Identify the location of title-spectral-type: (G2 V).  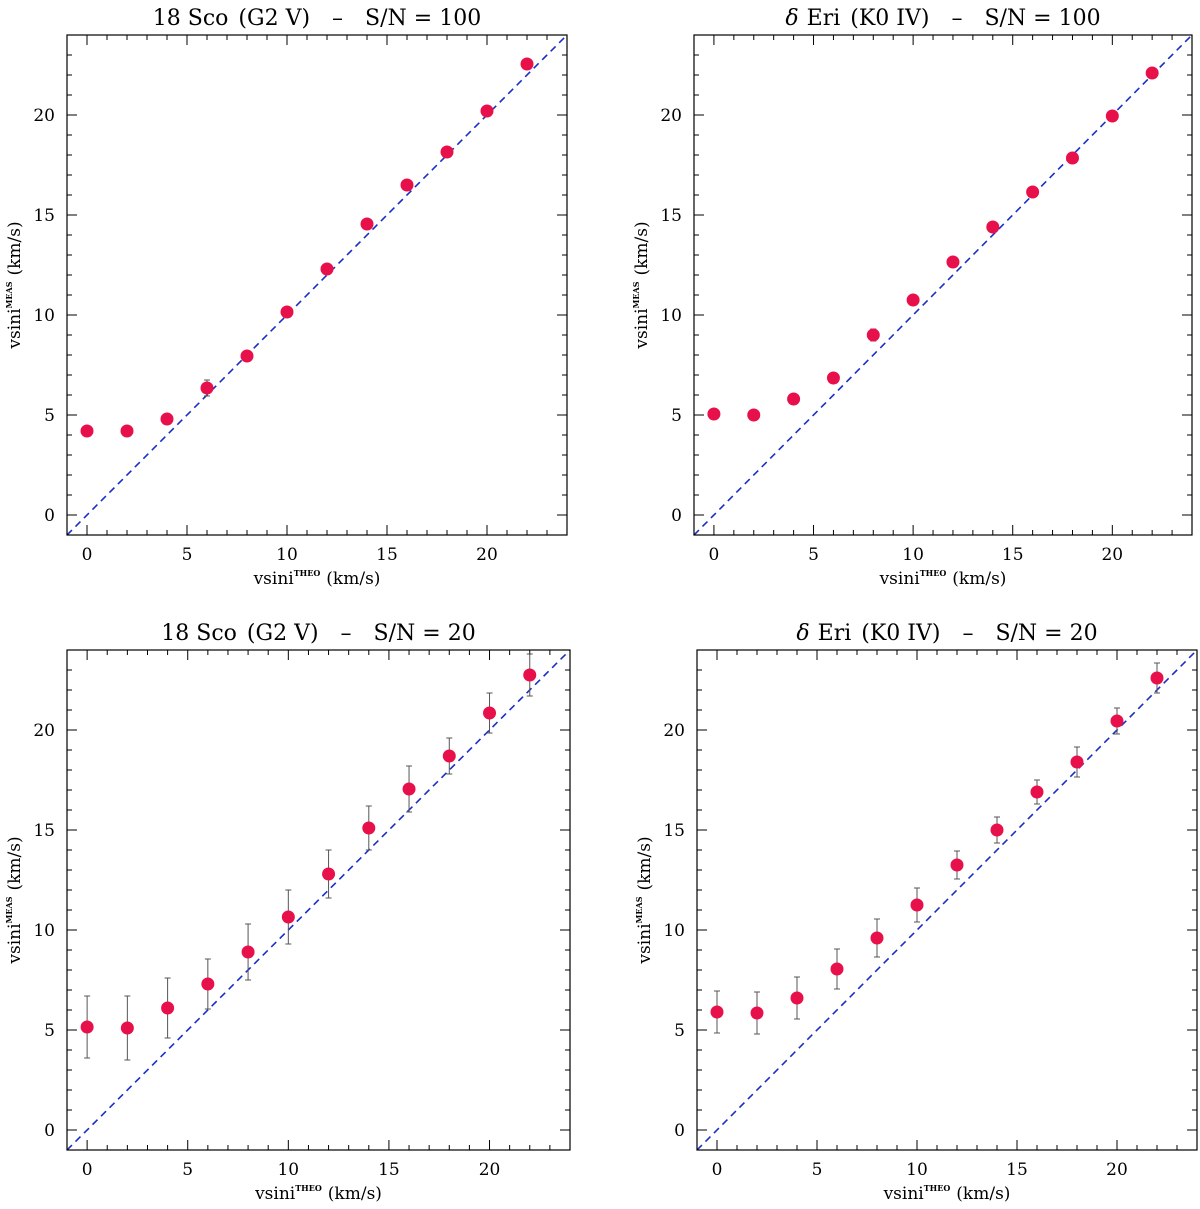
(274, 18).